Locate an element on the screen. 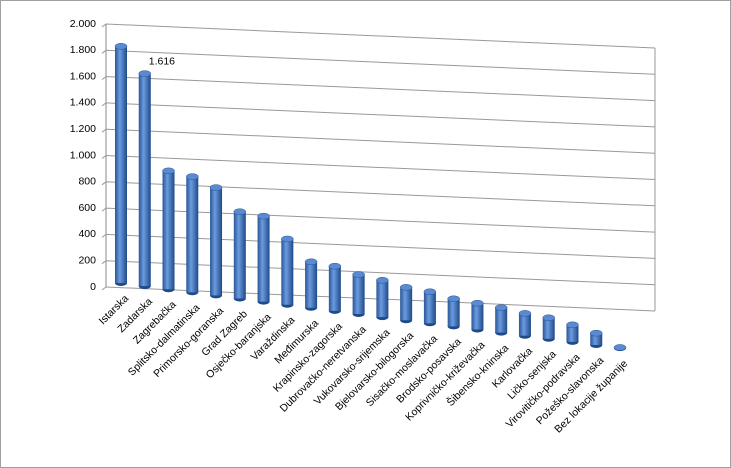 This screenshot has height=468, width=731. y-tick-label: 1.000 is located at coordinates (83, 155).